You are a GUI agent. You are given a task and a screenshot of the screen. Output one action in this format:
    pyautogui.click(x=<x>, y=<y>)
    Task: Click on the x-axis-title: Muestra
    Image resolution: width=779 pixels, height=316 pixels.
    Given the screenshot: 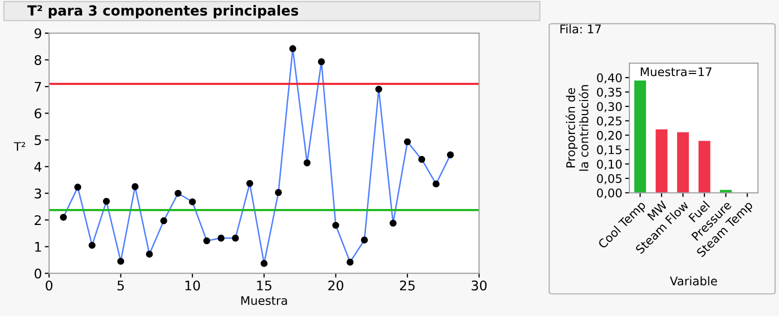 What is the action you would take?
    pyautogui.click(x=264, y=300)
    